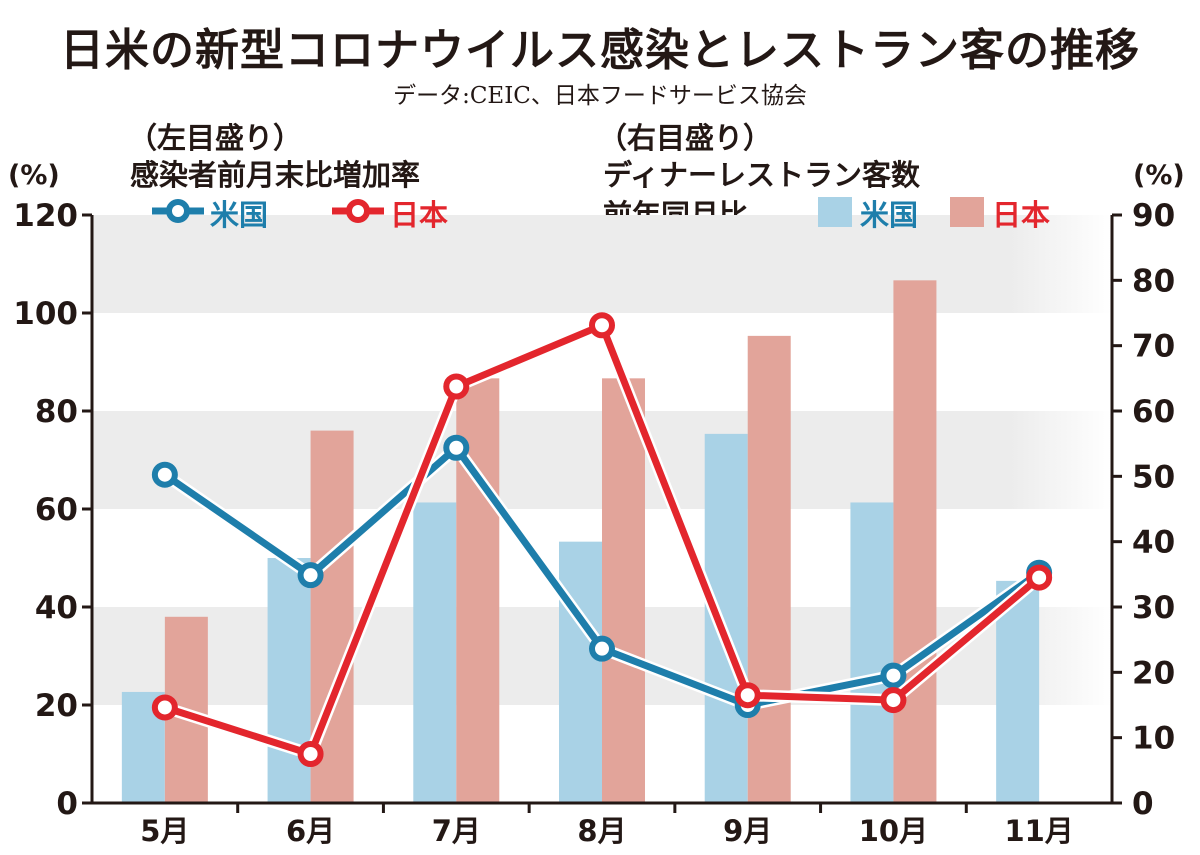 Image resolution: width=1200 pixels, height=855 pixels. Describe the element at coordinates (600, 50) in the screenshot. I see `chart-title: 日米の新型コロナウイルス感染とレストラン客の推移` at that location.